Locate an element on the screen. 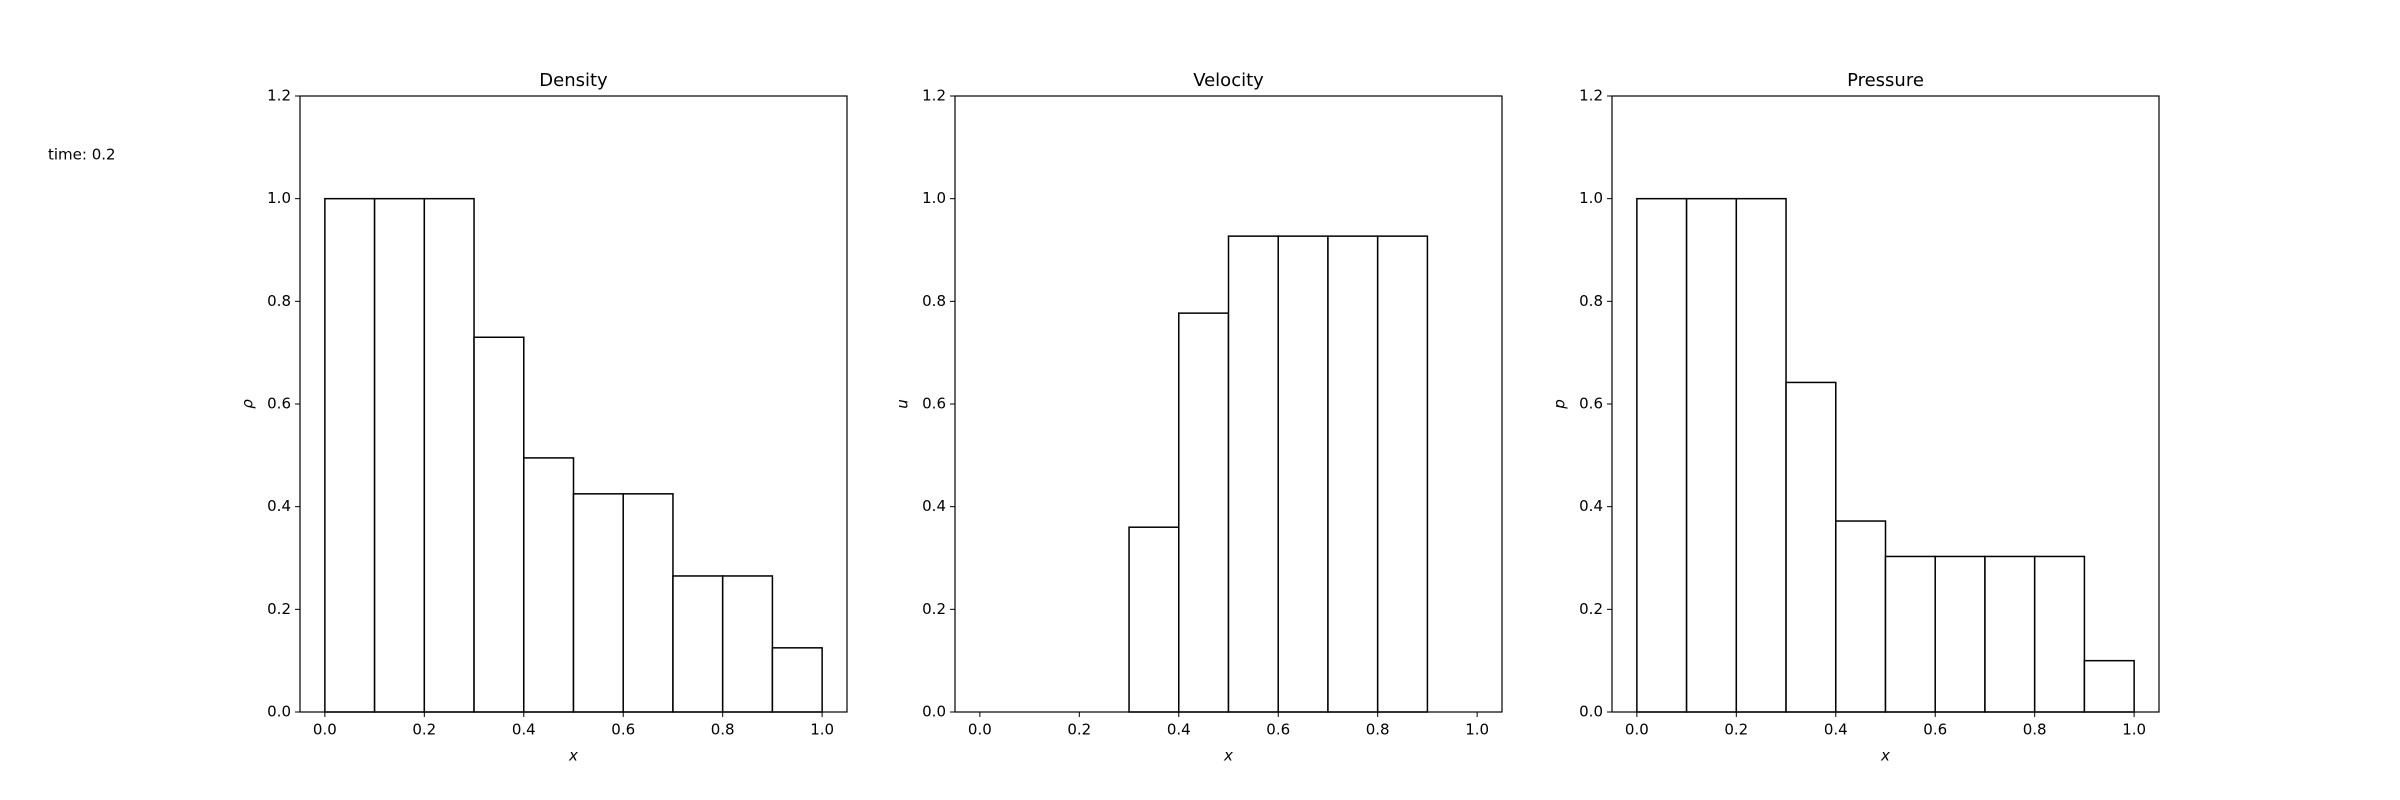 Image resolution: width=2400 pixels, height=800 pixels. time-label: time: 0.2 is located at coordinates (82, 155).